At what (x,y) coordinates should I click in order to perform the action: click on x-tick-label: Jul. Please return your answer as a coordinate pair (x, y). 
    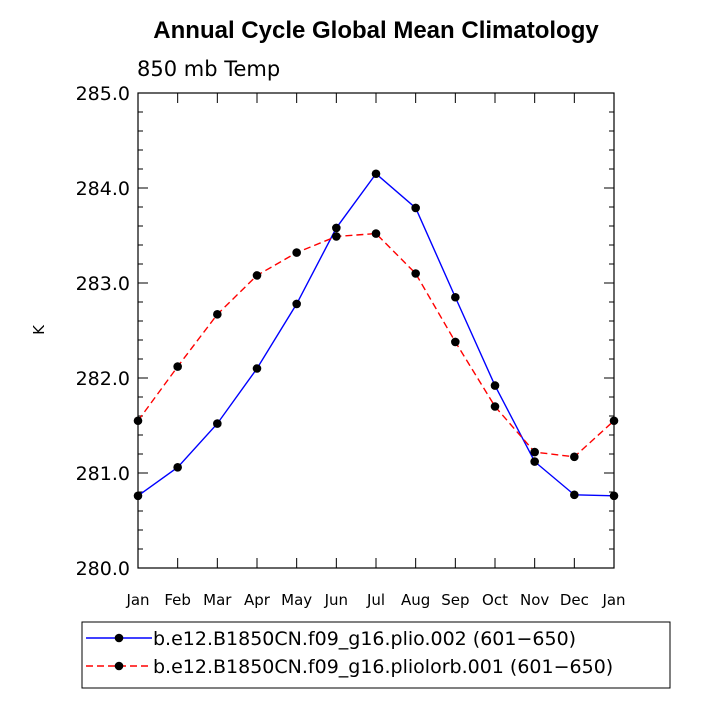
    Looking at the image, I should click on (375, 600).